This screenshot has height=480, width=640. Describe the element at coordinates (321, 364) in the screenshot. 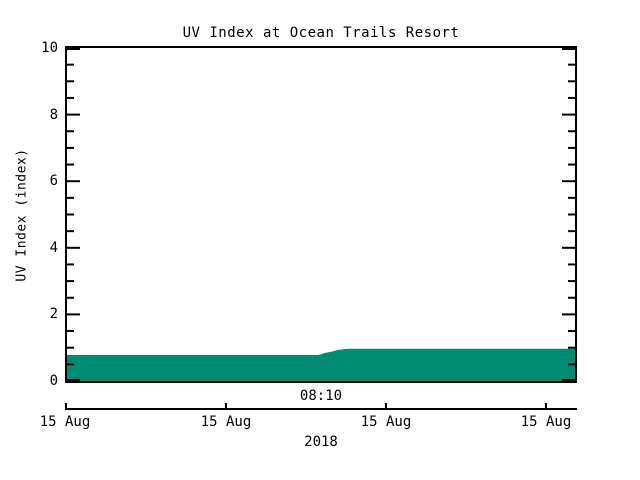

I see `uv-area-series` at that location.